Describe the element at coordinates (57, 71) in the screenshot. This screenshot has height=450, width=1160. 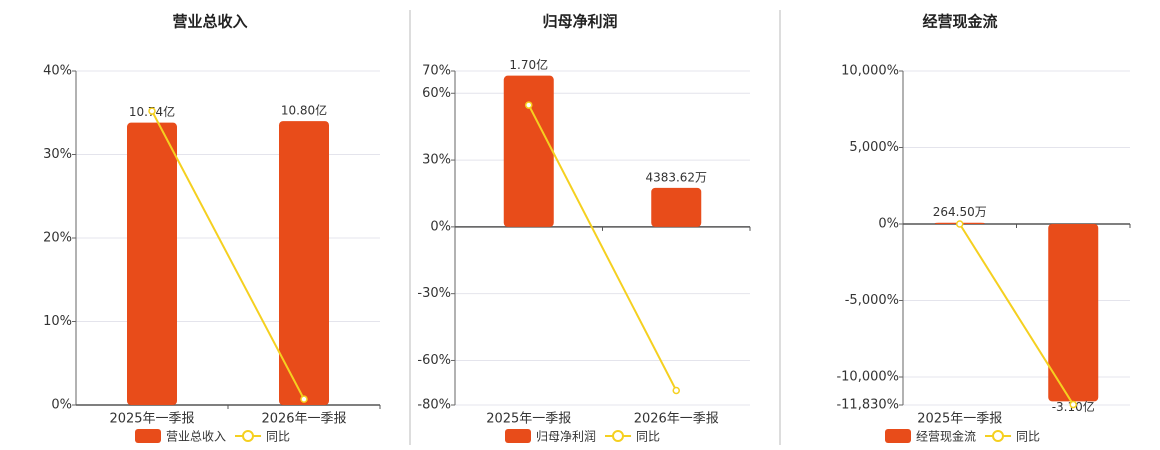
I see `y-tick-label: 40%` at that location.